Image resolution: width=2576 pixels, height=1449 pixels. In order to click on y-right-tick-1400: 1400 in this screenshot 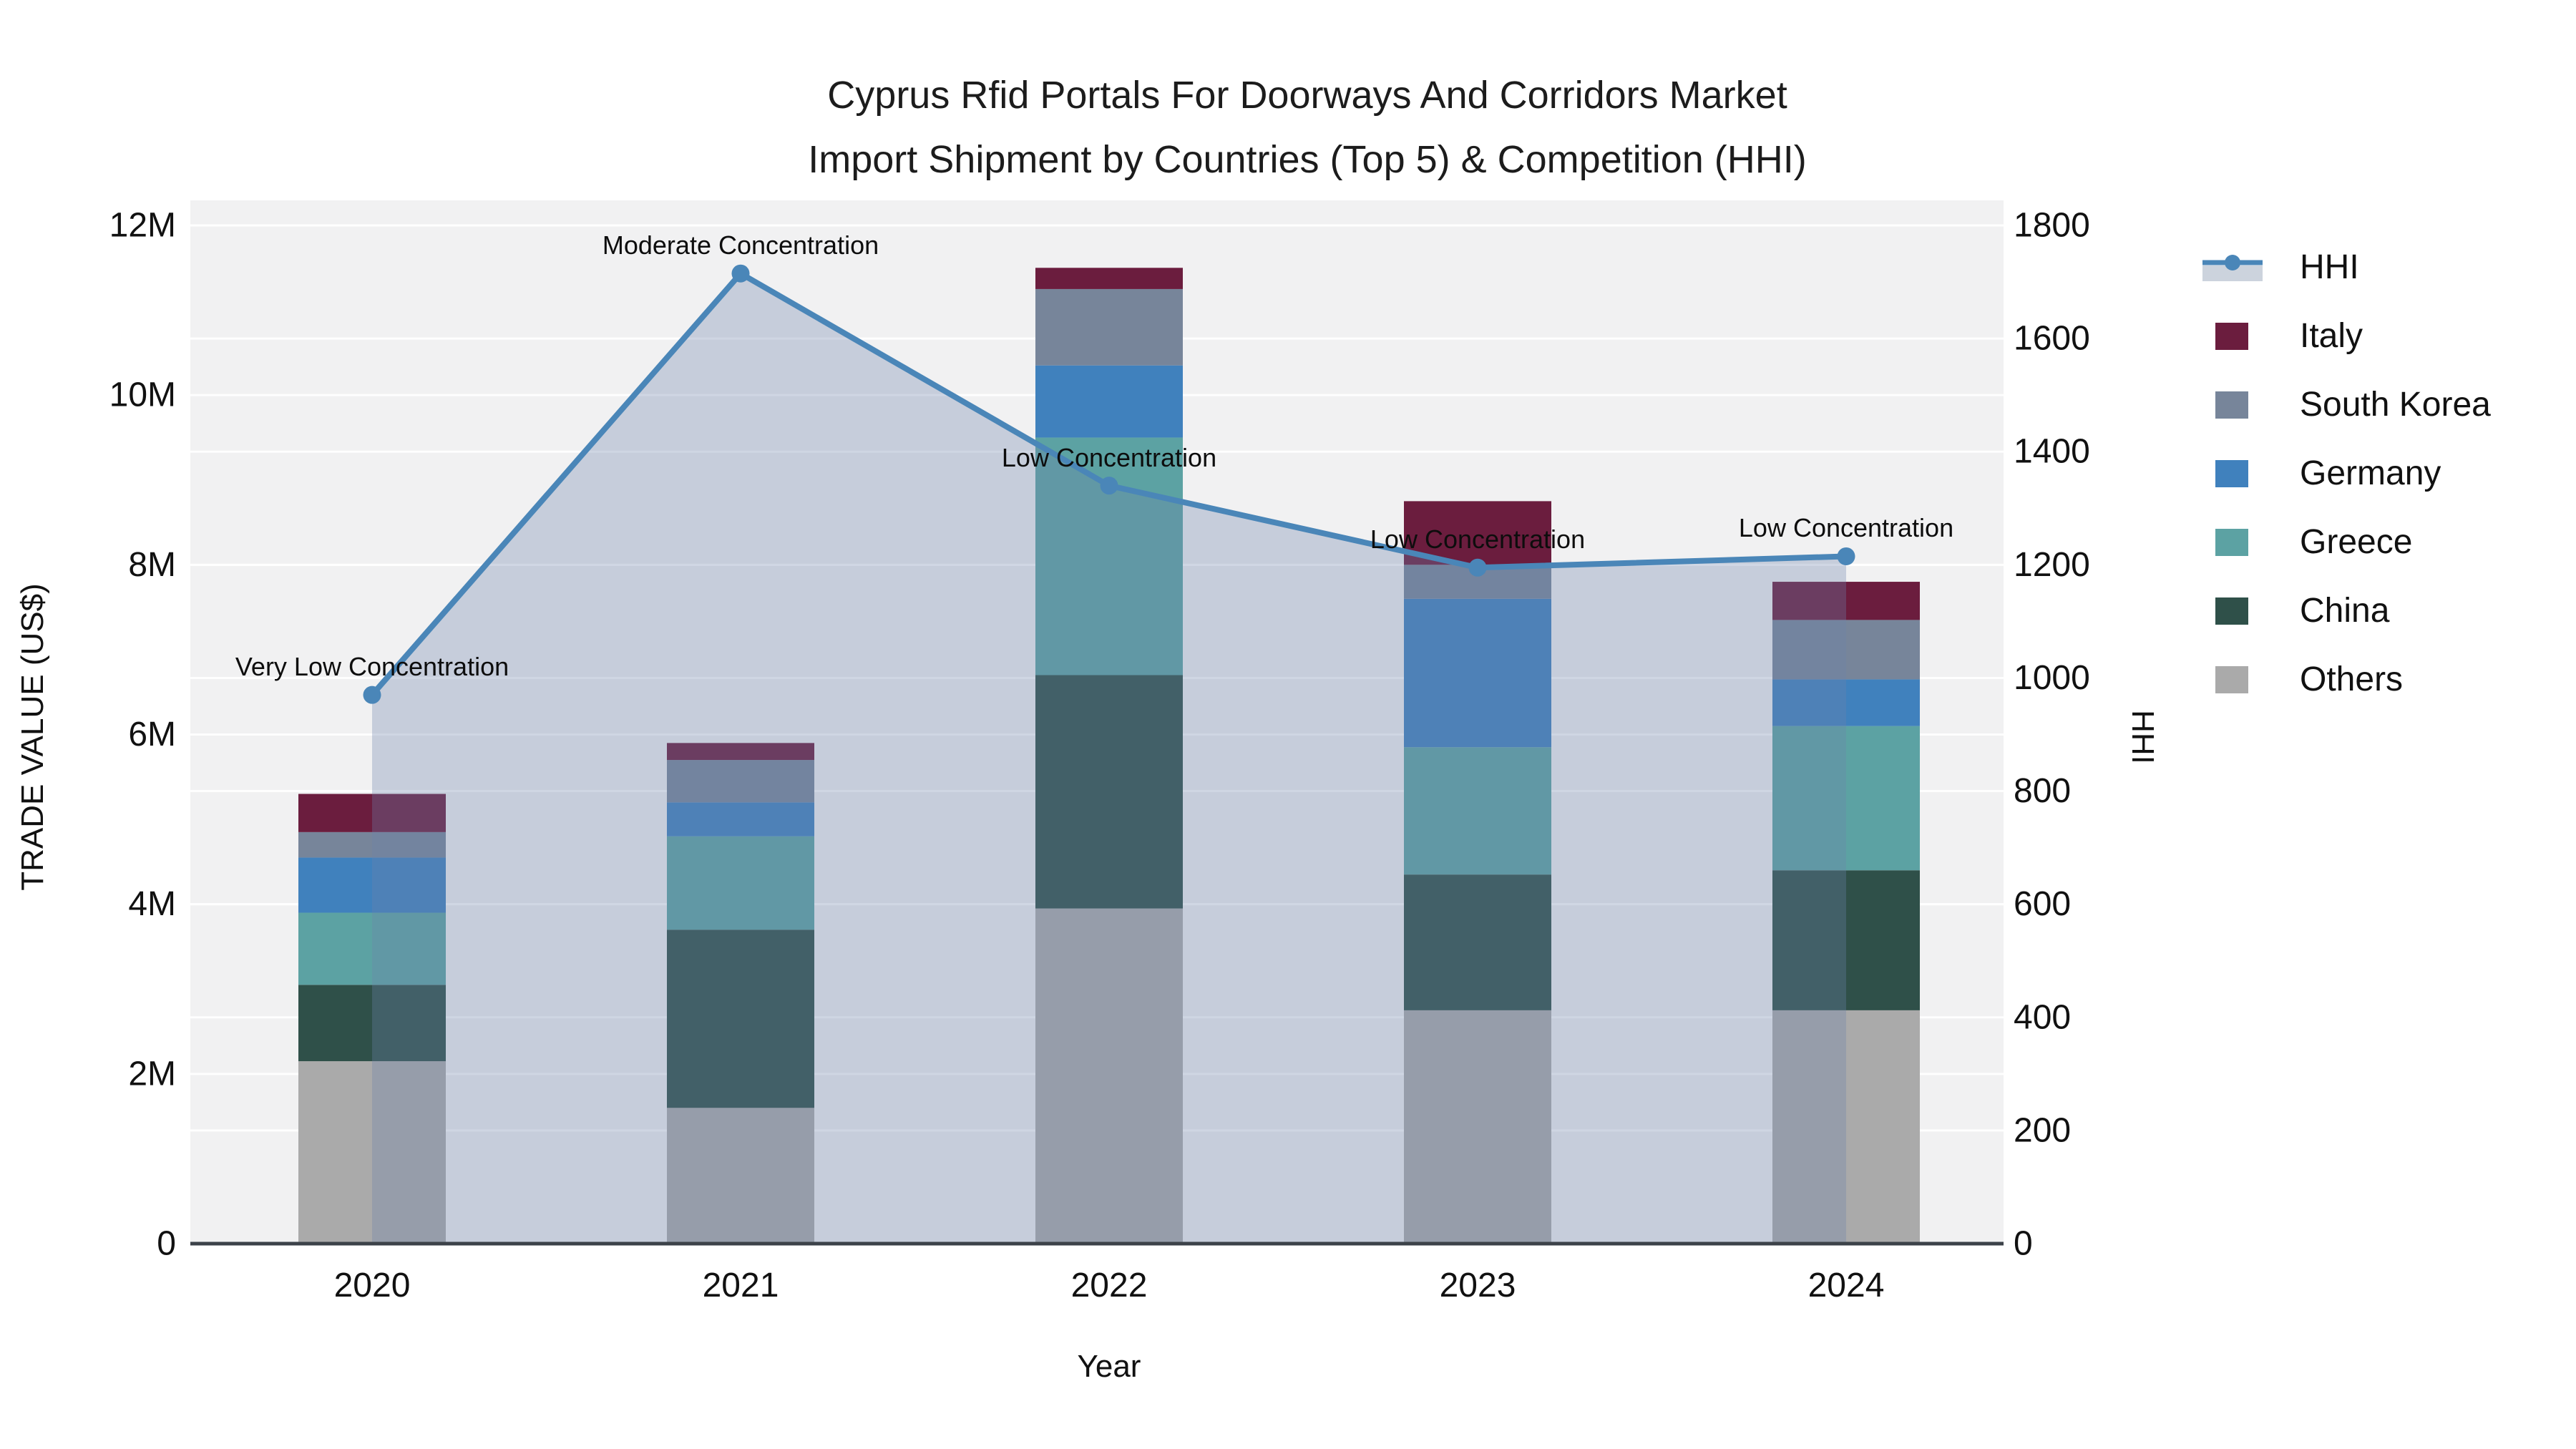, I will do `click(2052, 452)`.